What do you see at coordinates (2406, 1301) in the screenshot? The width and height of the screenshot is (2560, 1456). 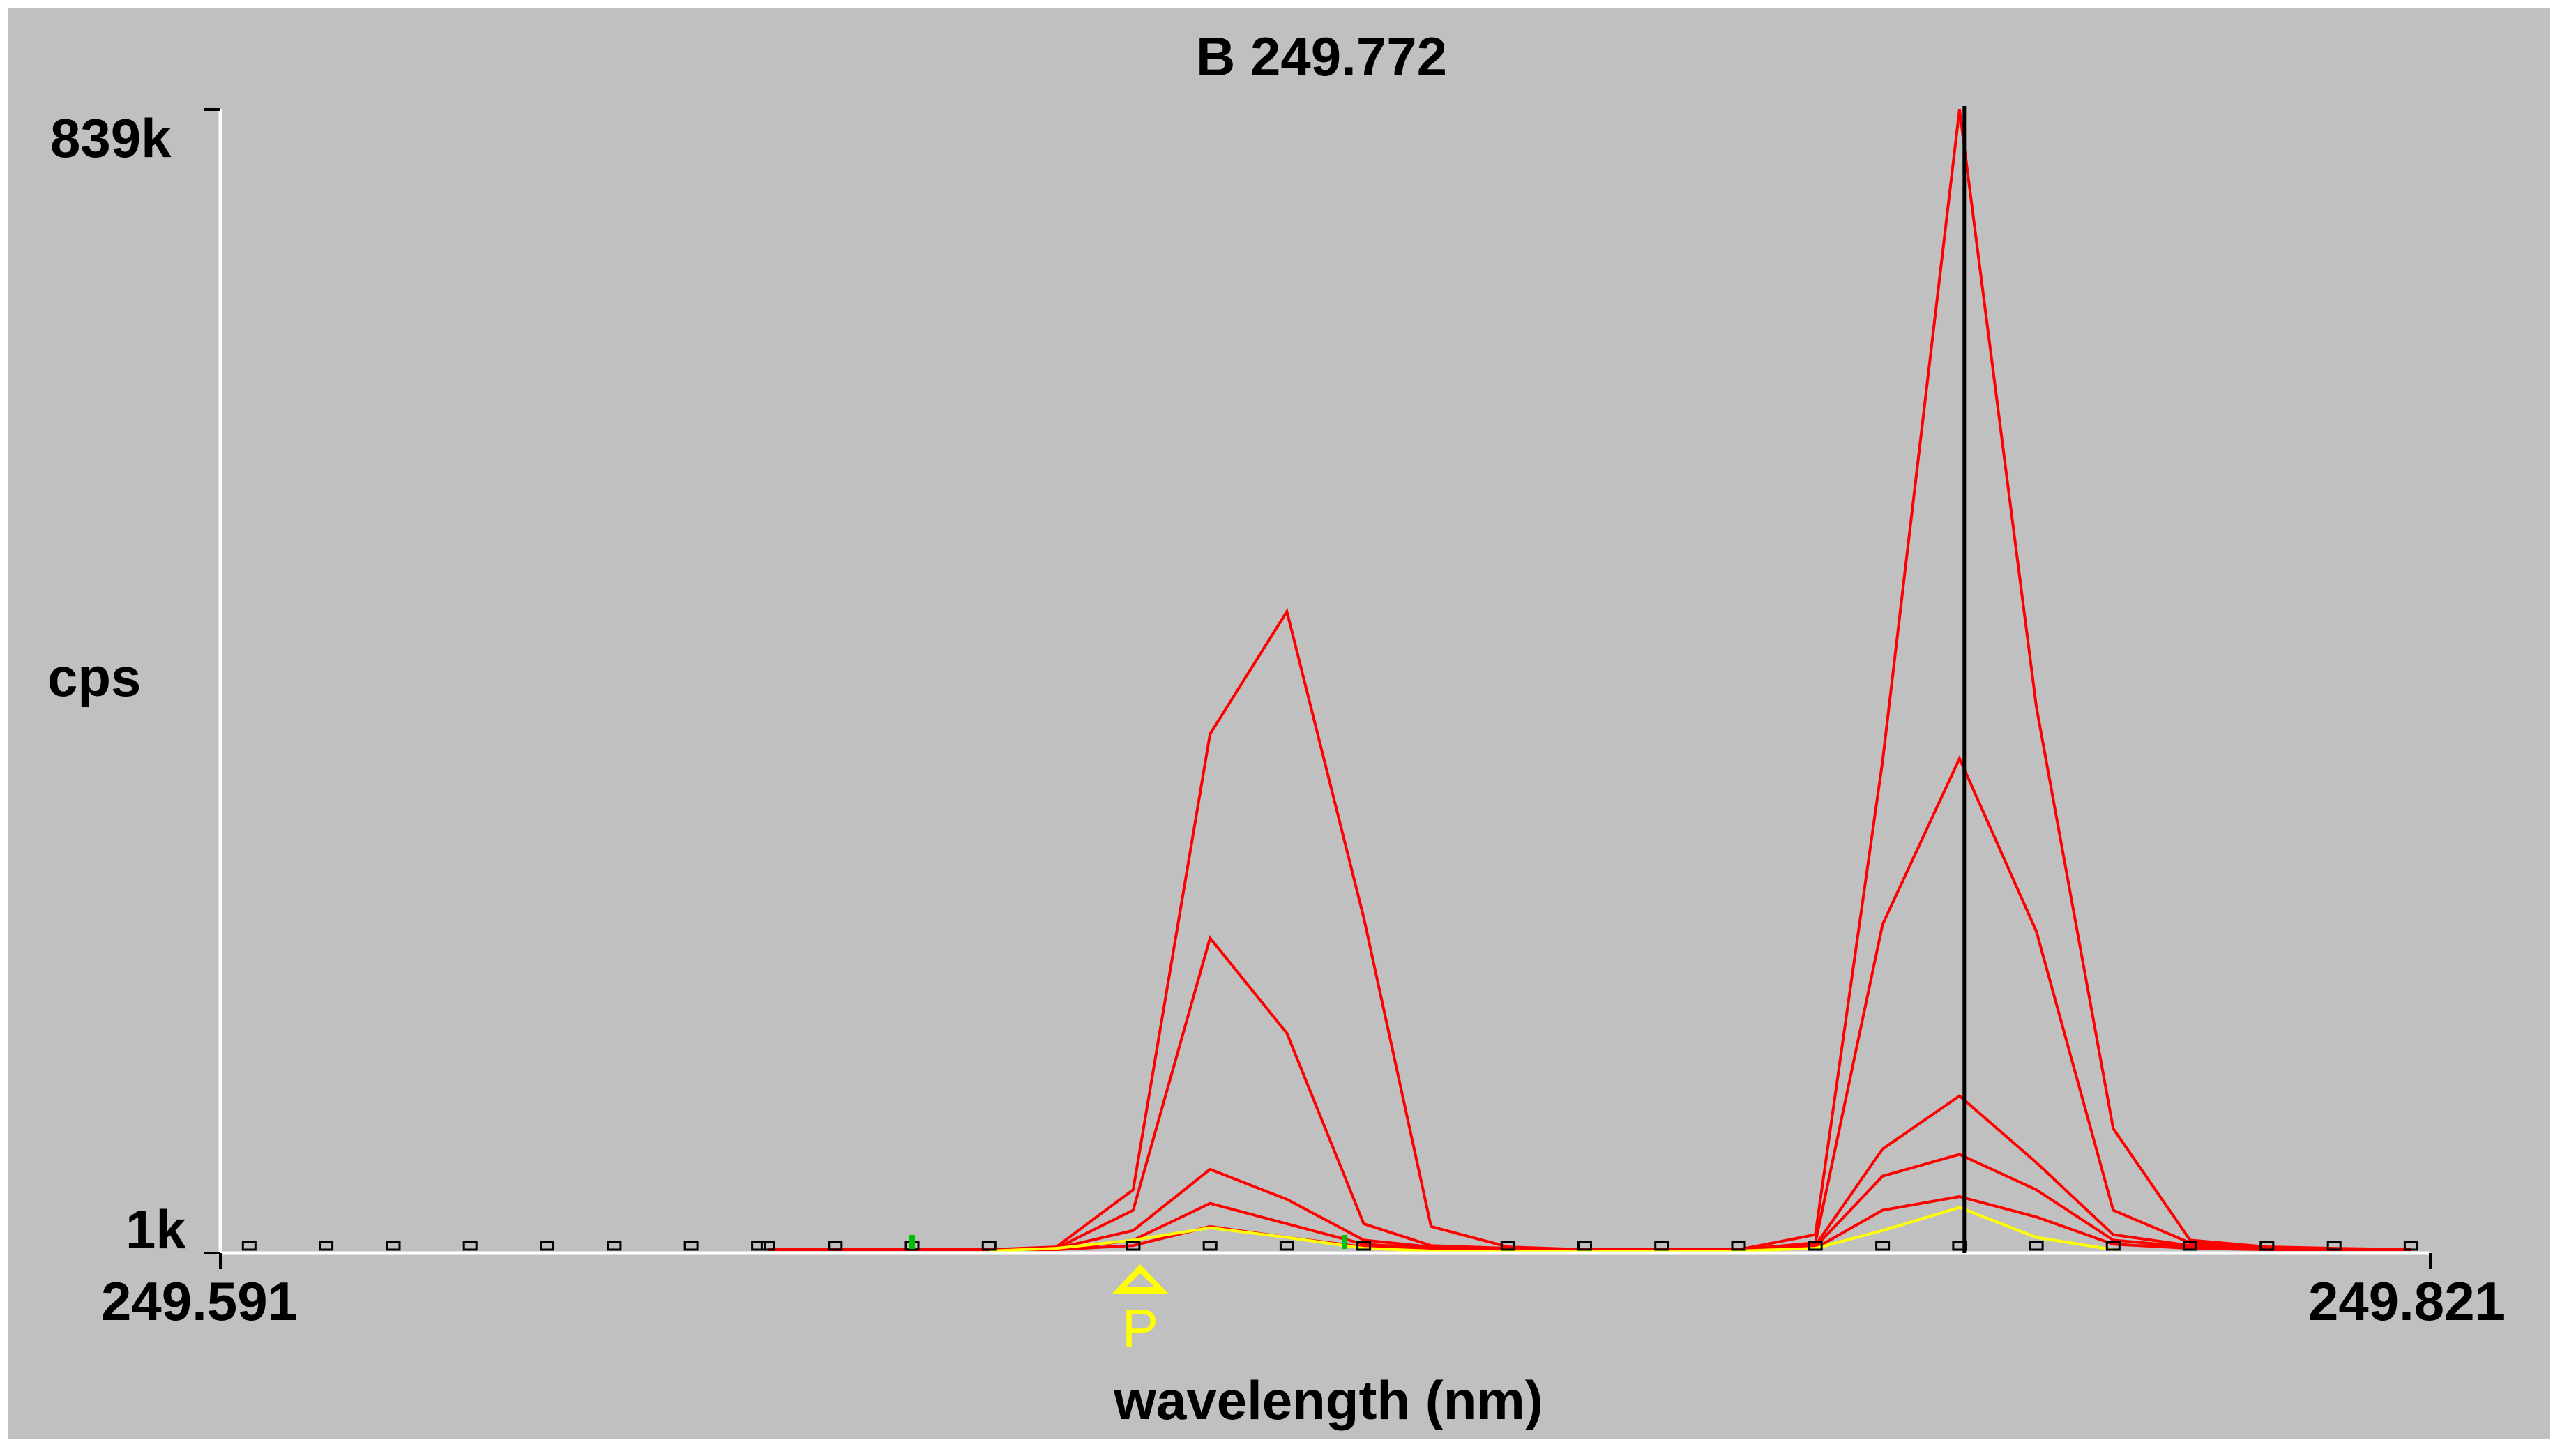 I see `x-tick-label-right: 249.821` at bounding box center [2406, 1301].